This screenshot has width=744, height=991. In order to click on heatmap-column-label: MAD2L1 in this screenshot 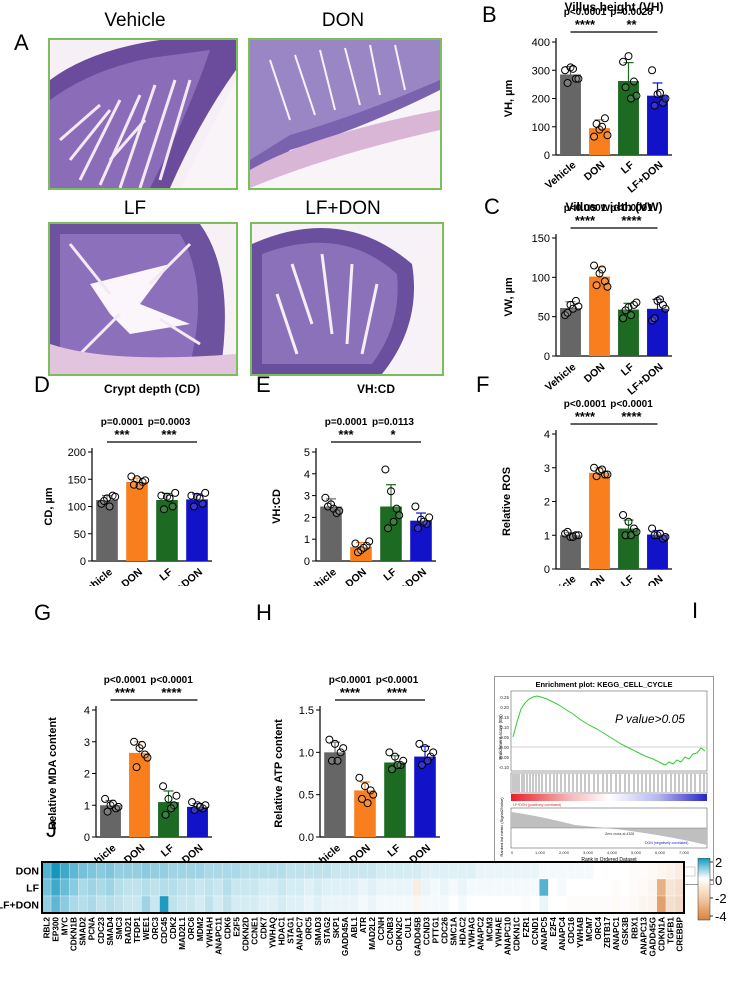, I will do `click(182, 933)`.